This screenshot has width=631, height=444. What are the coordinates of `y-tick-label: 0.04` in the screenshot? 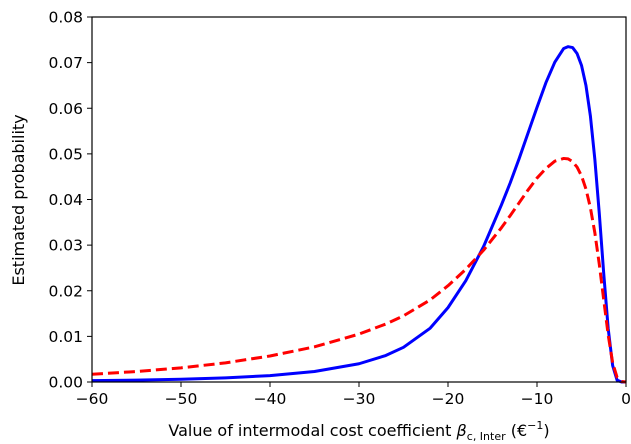 It's located at (65, 200).